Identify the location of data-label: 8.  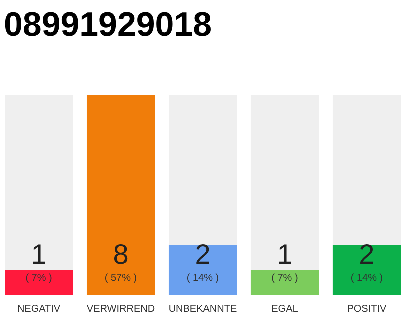
(121, 254).